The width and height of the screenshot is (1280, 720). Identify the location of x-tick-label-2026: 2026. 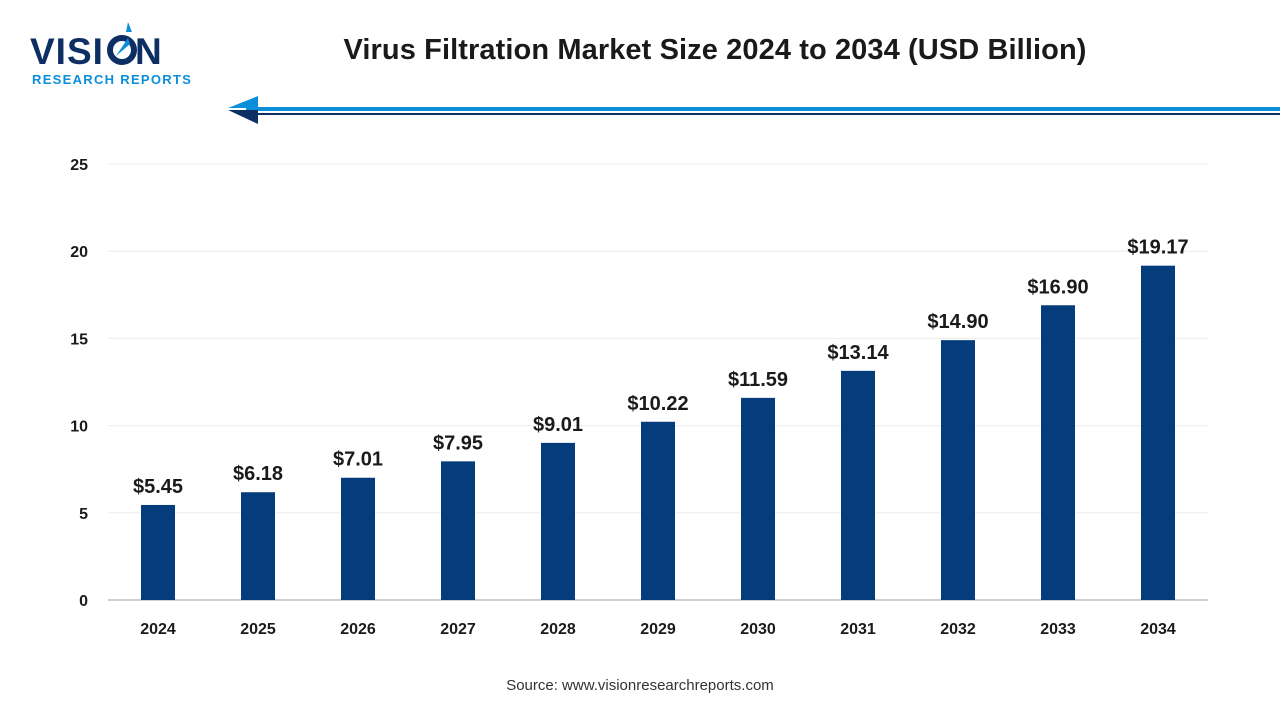
(358, 629).